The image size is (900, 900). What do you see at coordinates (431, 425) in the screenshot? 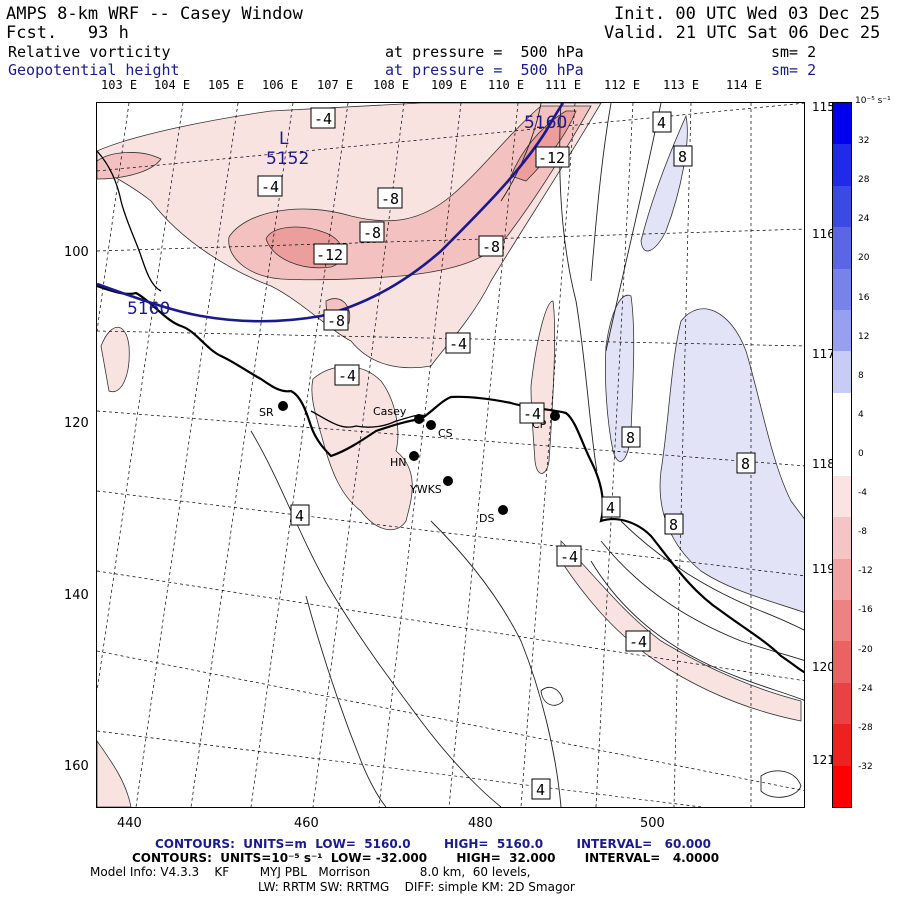
I see `station-marker-cs` at bounding box center [431, 425].